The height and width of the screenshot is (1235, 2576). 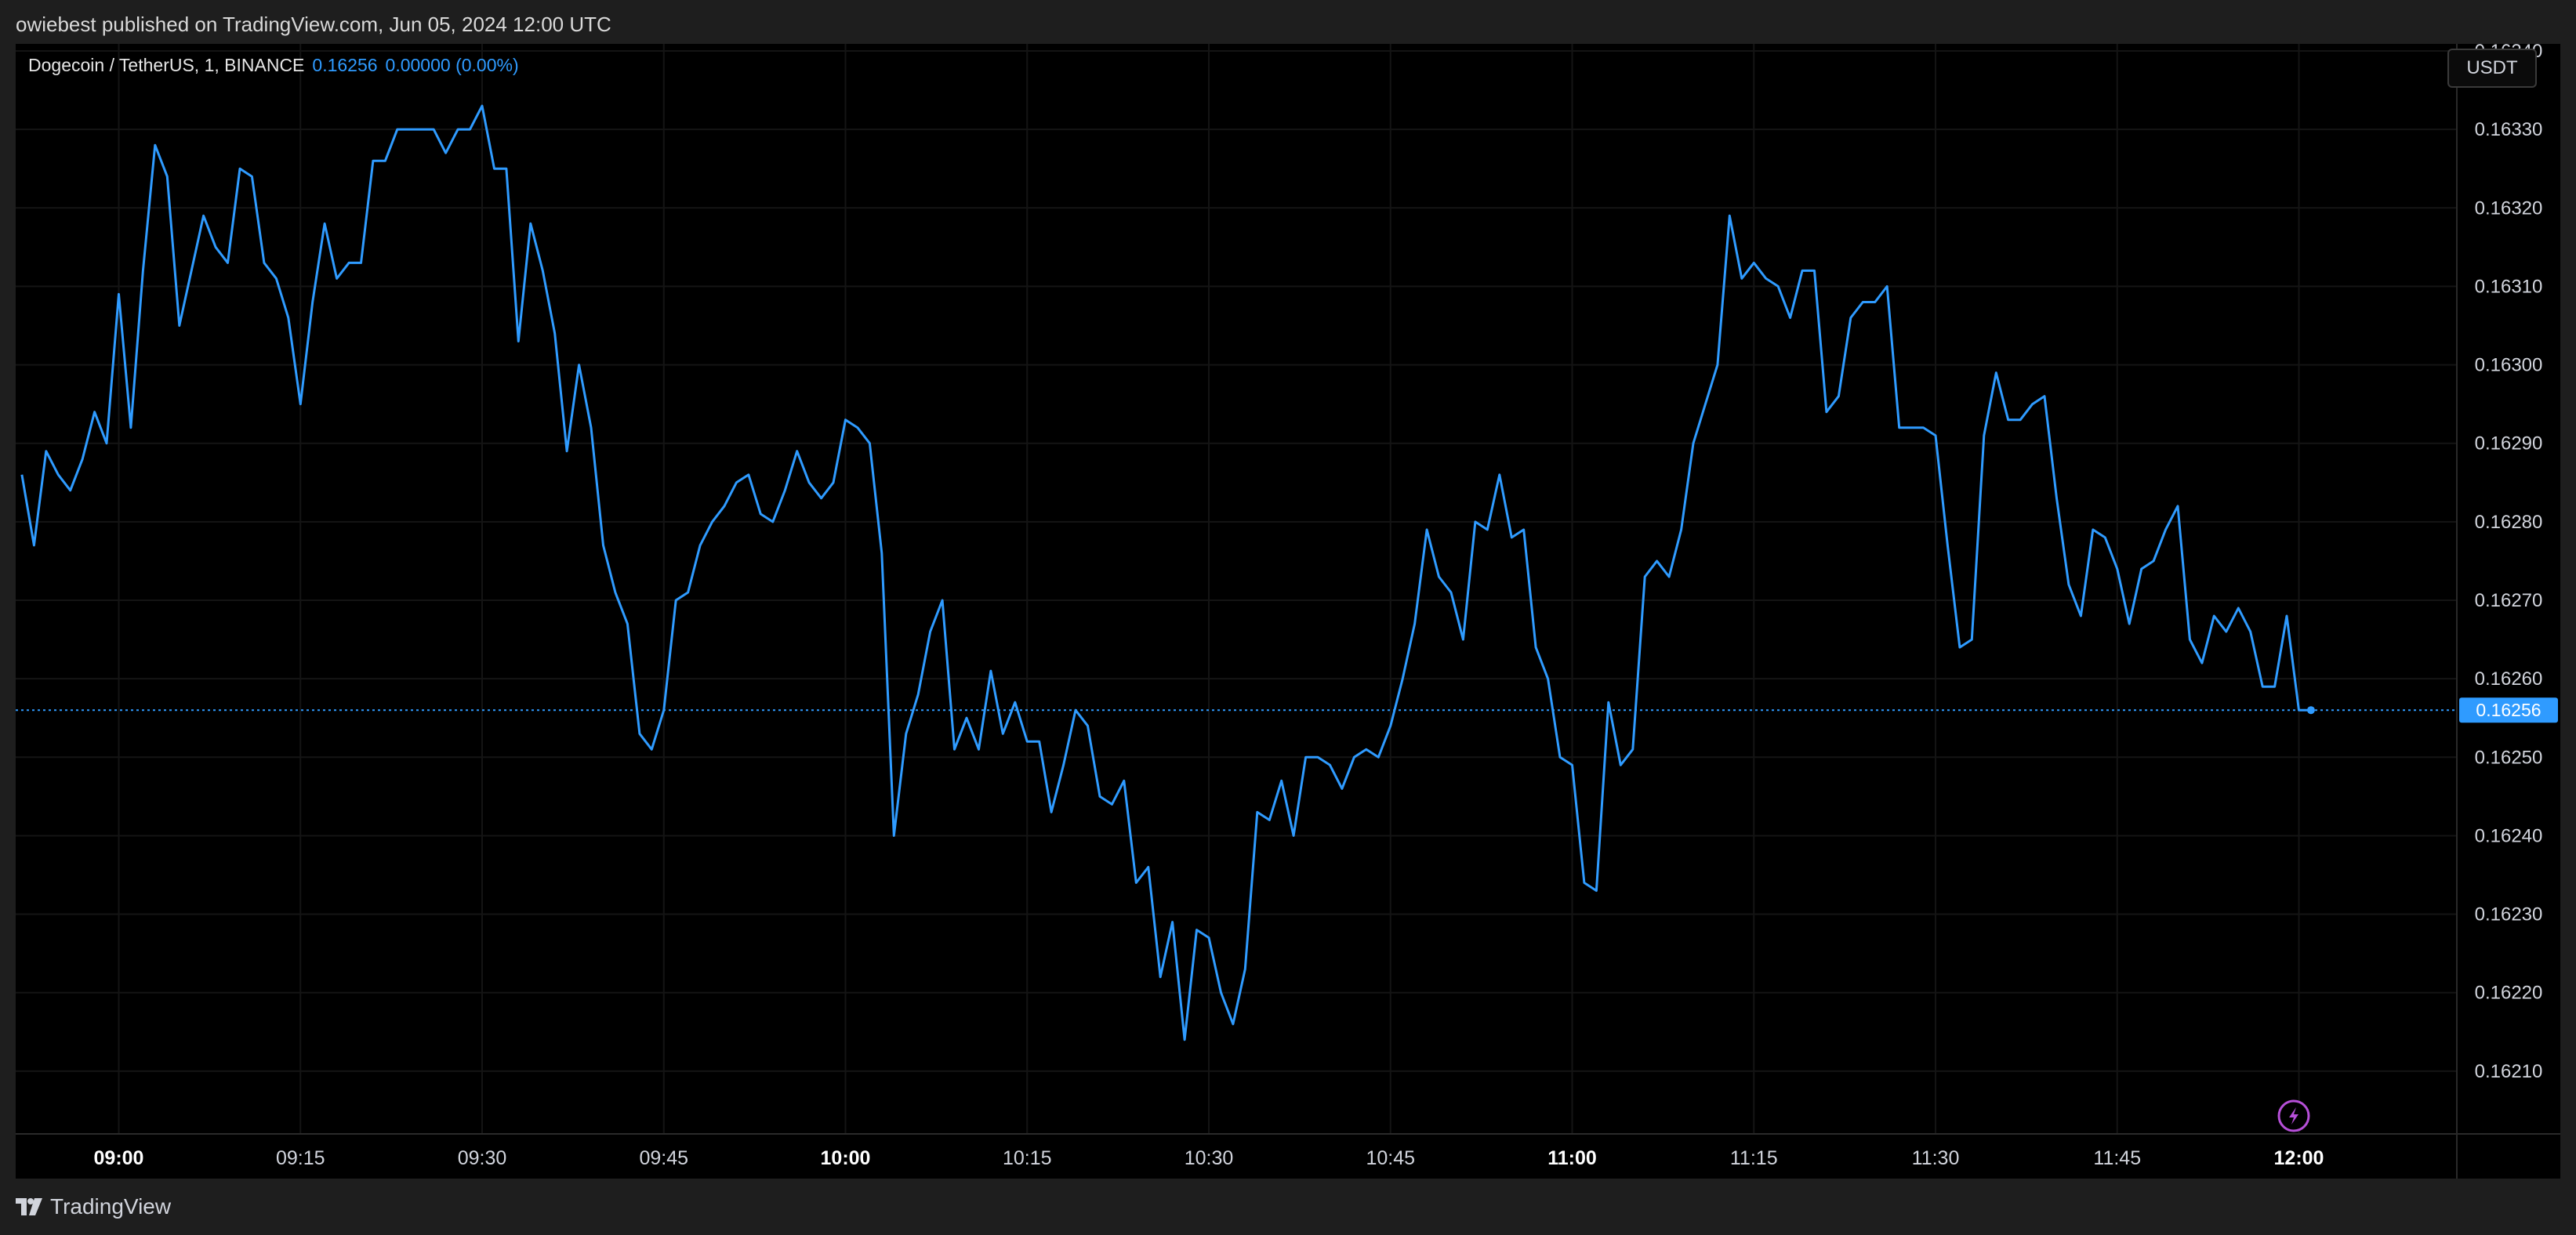 I want to click on price-tag-label: 0.16256, so click(x=2508, y=710).